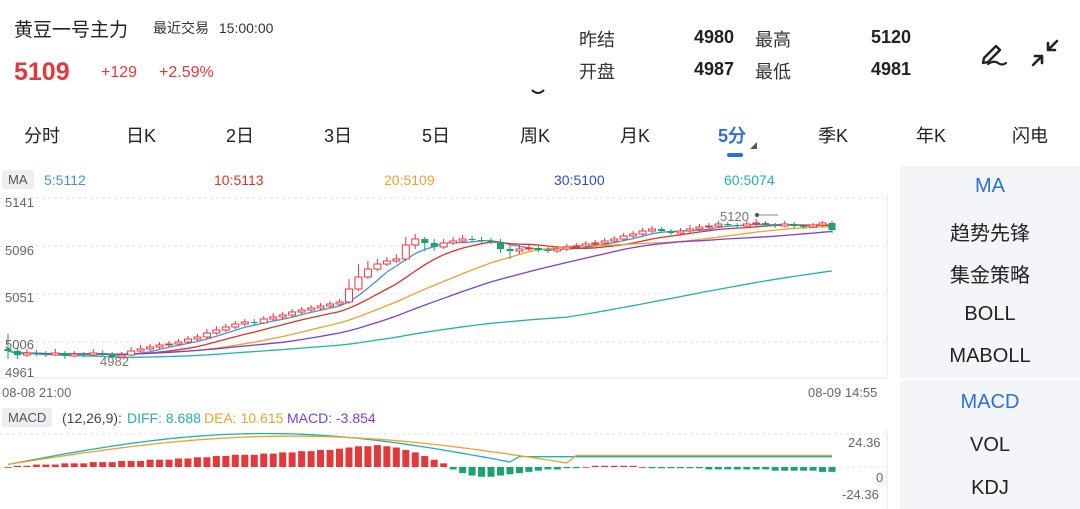 This screenshot has height=509, width=1080. What do you see at coordinates (213, 28) in the screenshot?
I see `last-trade-time: 最近交易 15:00:00` at bounding box center [213, 28].